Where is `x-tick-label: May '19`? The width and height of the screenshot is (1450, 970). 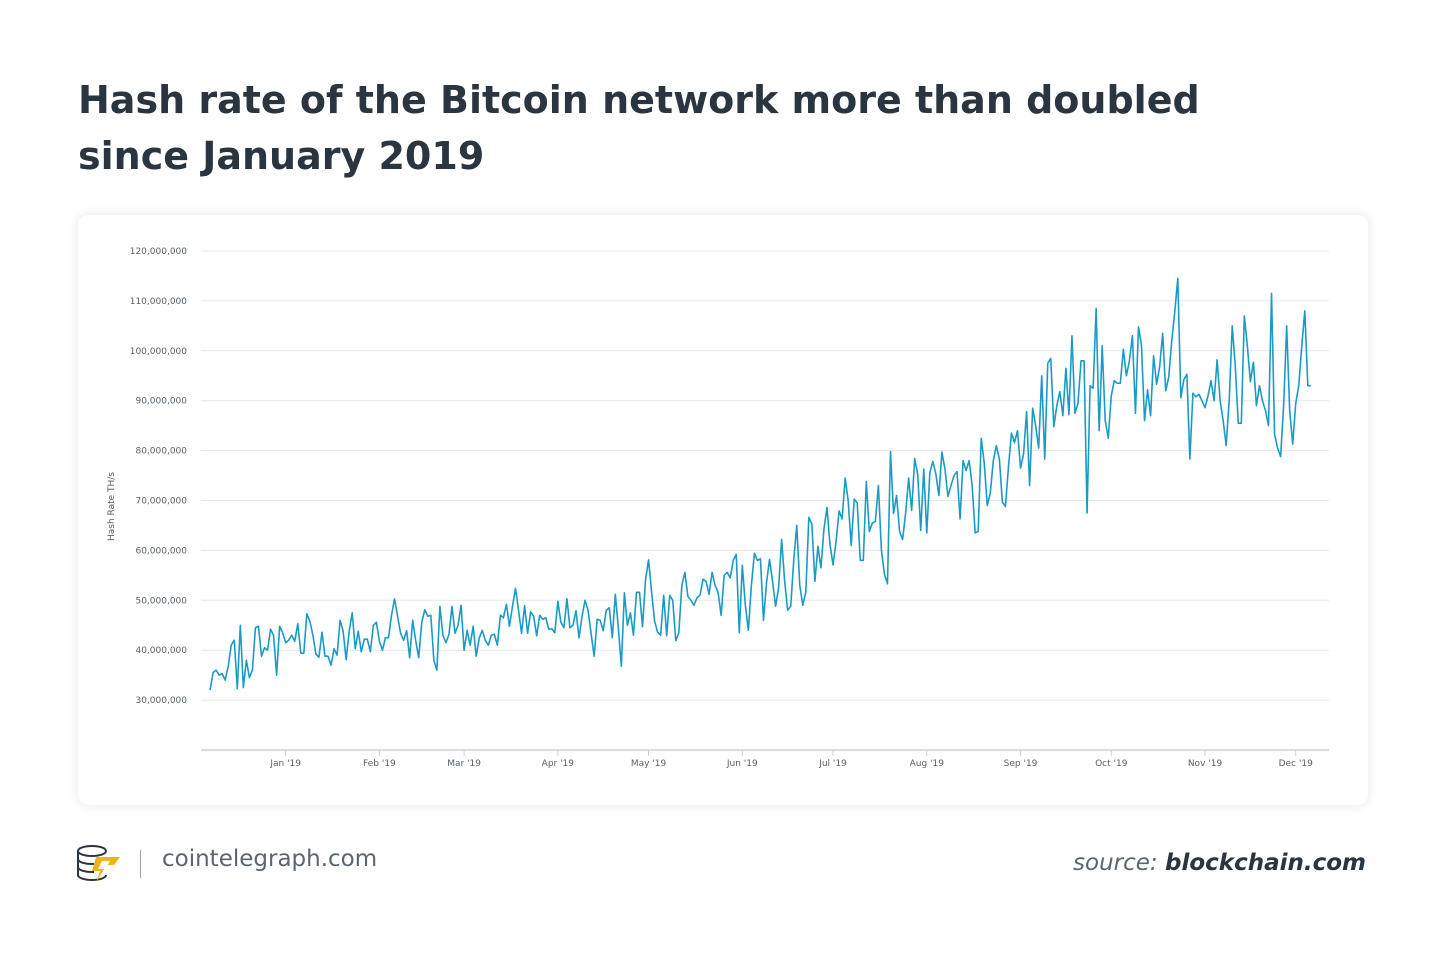 x-tick-label: May '19 is located at coordinates (649, 764).